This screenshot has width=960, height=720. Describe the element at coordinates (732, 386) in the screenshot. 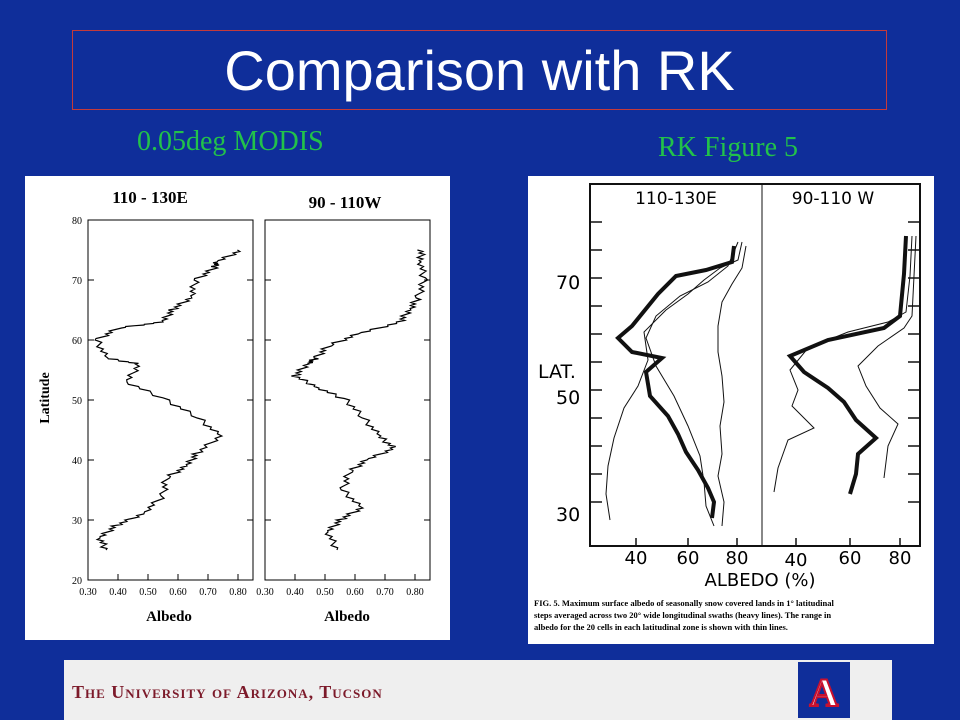

I see `rk-left-max-line` at that location.